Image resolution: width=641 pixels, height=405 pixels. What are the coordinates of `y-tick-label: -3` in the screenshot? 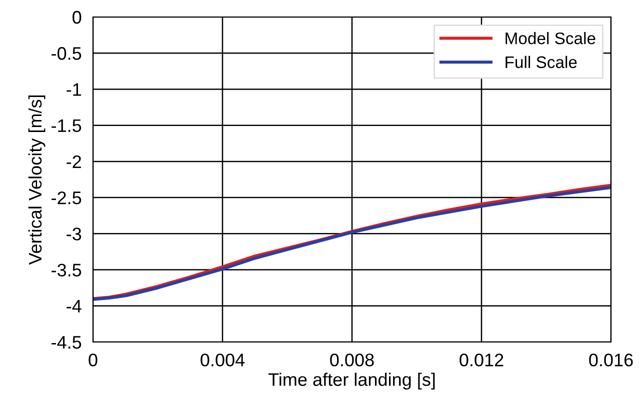 It's located at (74, 234).